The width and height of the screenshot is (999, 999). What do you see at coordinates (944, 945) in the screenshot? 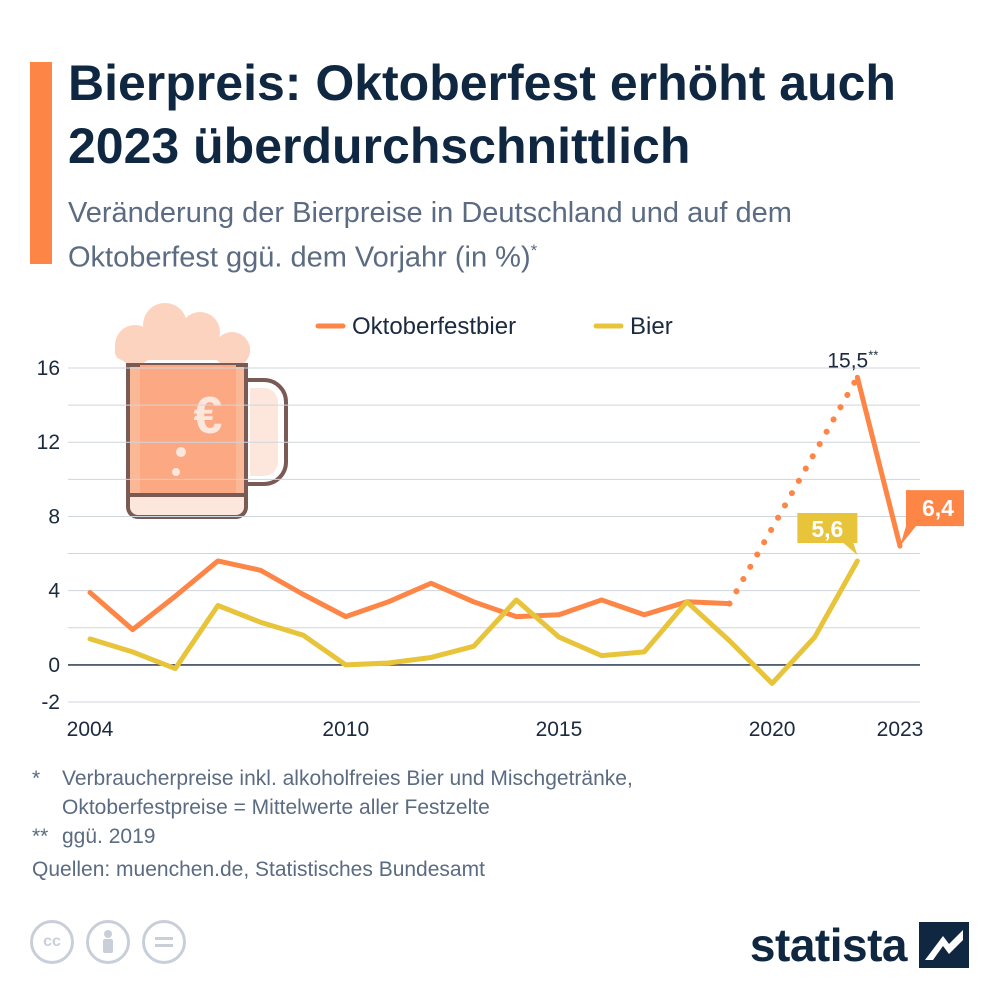
I see `statista-logo-icon` at bounding box center [944, 945].